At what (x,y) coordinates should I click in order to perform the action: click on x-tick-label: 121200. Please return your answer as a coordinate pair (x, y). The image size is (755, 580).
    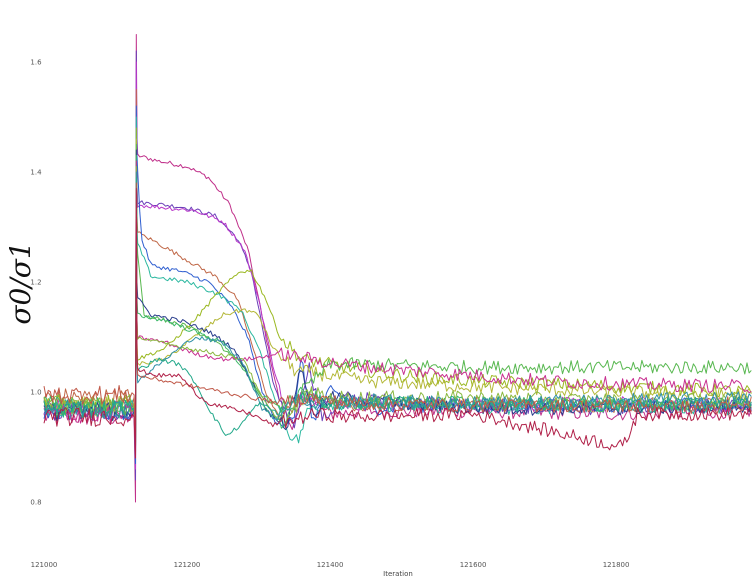
    Looking at the image, I should click on (187, 565).